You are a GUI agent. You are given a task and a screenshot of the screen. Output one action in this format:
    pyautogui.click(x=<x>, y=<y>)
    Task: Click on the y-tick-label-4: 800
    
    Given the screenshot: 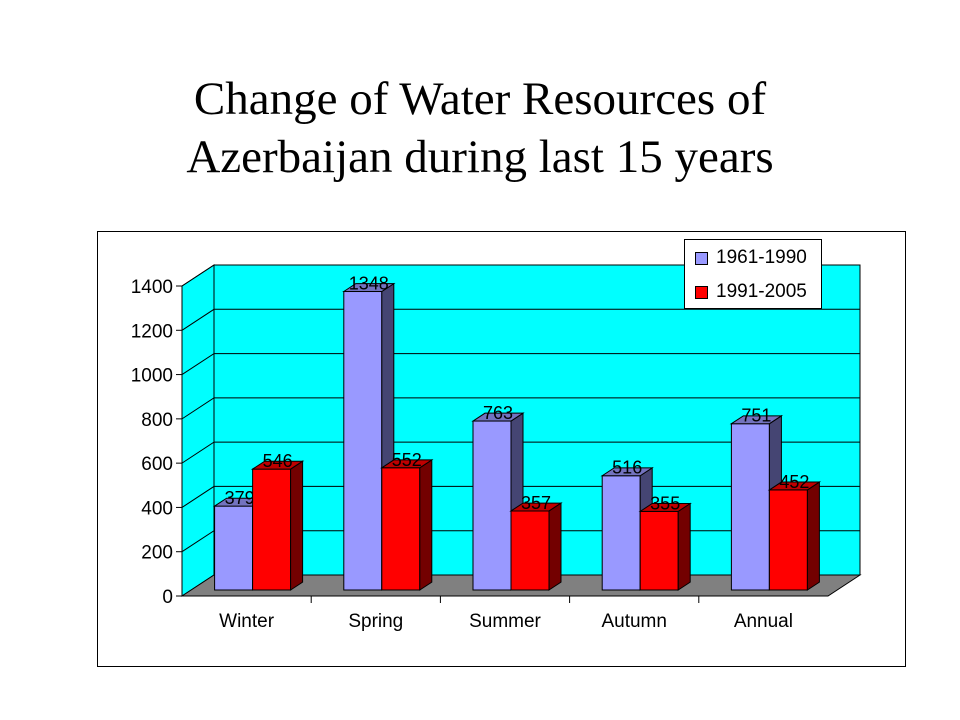 What is the action you would take?
    pyautogui.click(x=157, y=420)
    